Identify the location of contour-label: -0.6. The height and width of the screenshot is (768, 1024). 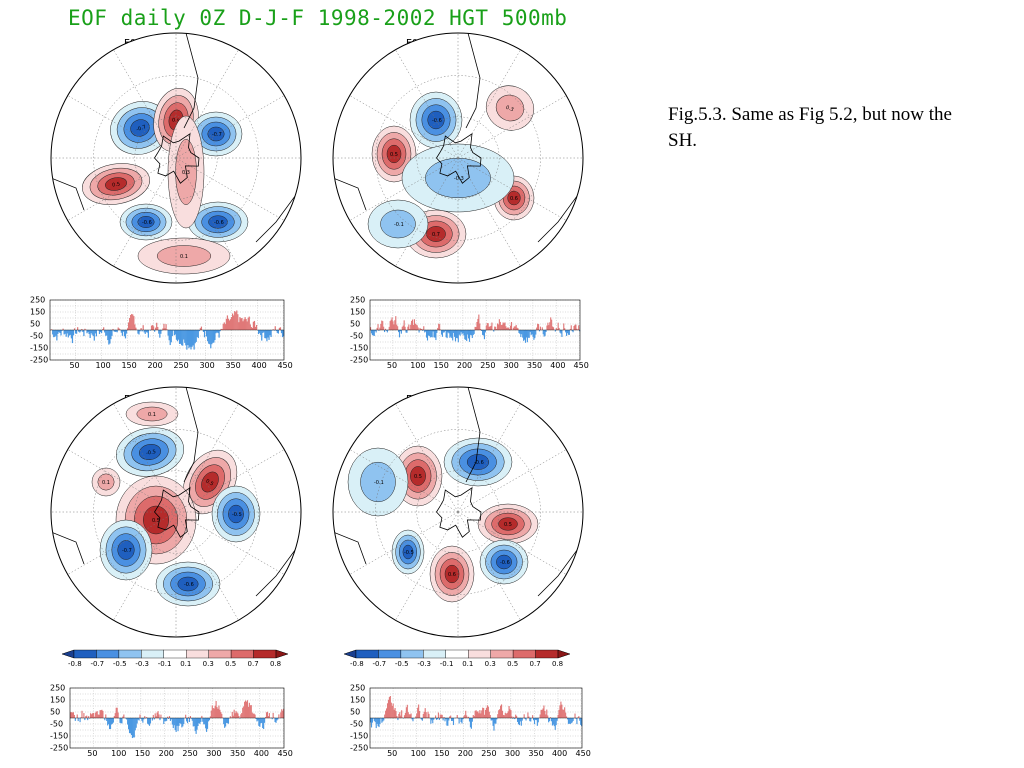
(147, 223).